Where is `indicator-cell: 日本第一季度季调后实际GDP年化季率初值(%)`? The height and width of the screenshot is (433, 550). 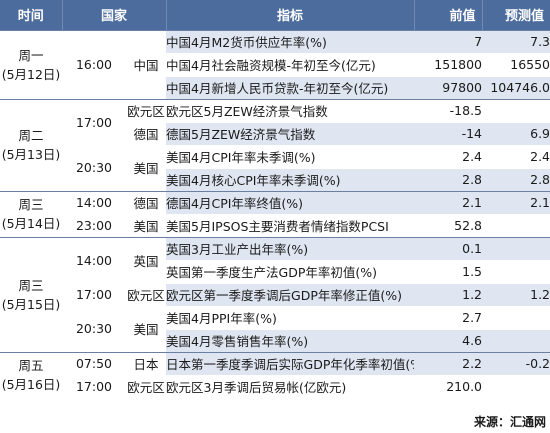
indicator-cell: 日本第一季度季调后实际GDP年化季率初值(%) is located at coordinates (290, 363).